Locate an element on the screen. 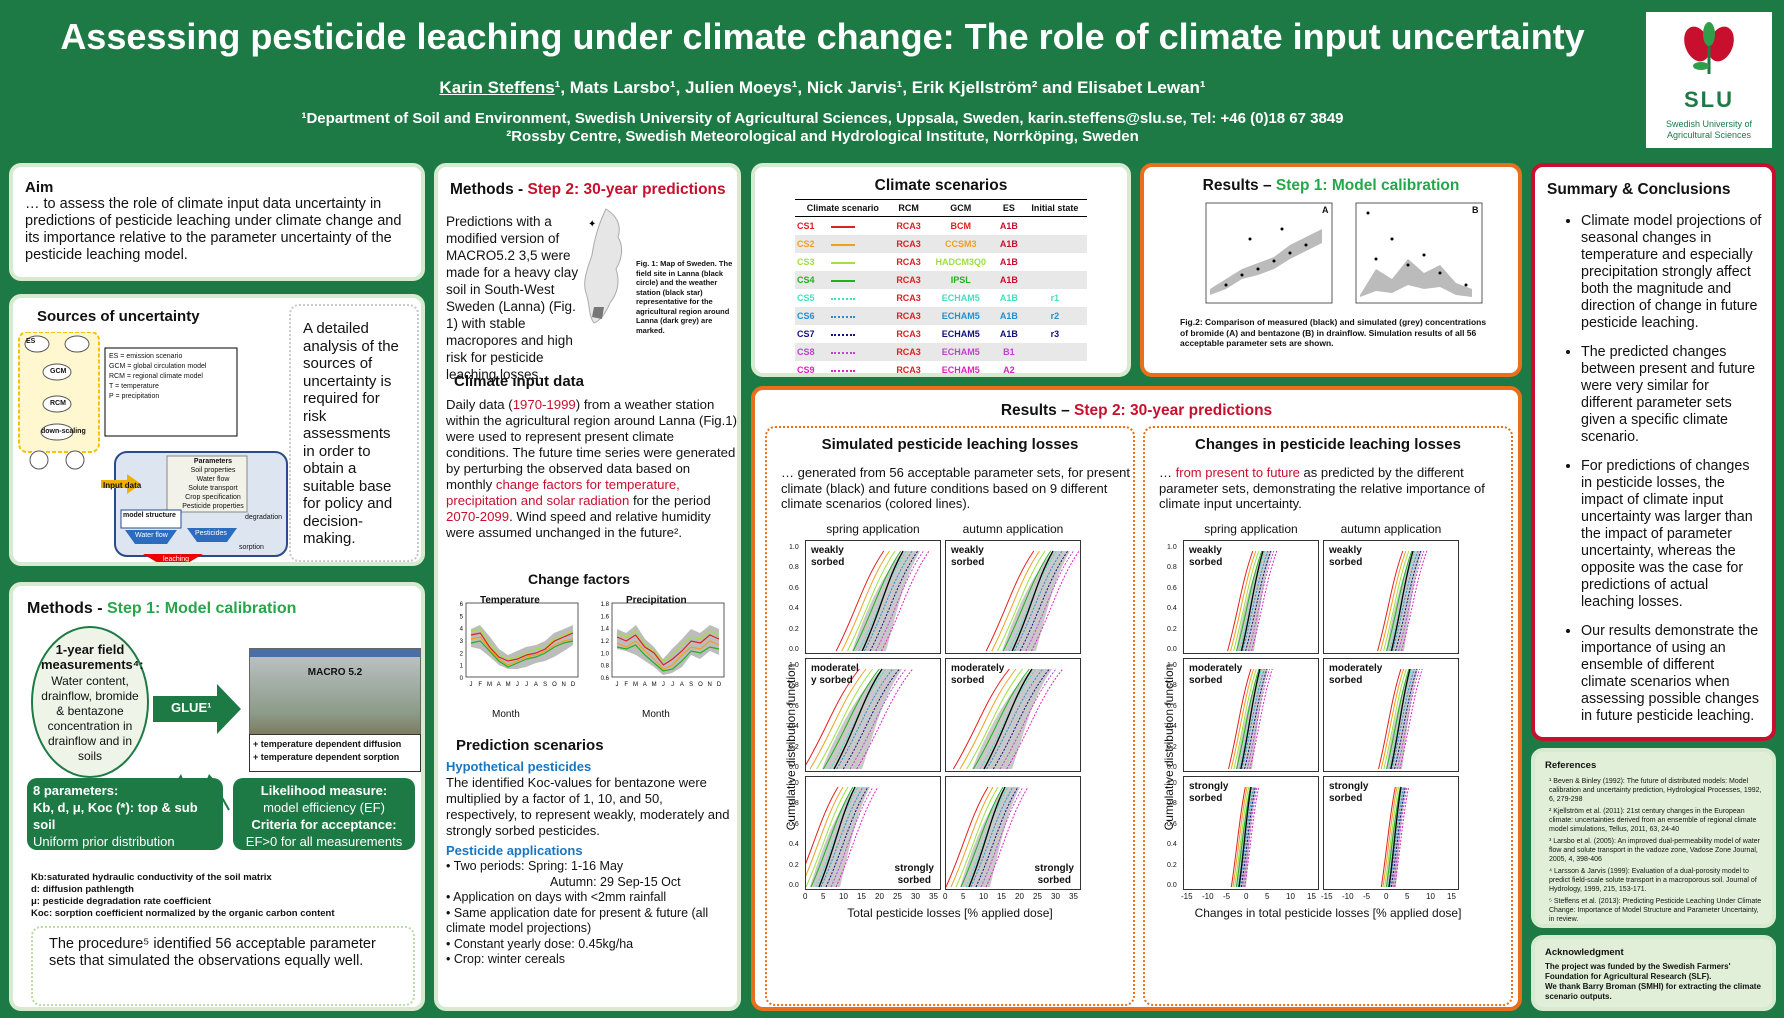 The image size is (1784, 1018). climate-scenarios-title: Climate scenarios is located at coordinates (941, 185).